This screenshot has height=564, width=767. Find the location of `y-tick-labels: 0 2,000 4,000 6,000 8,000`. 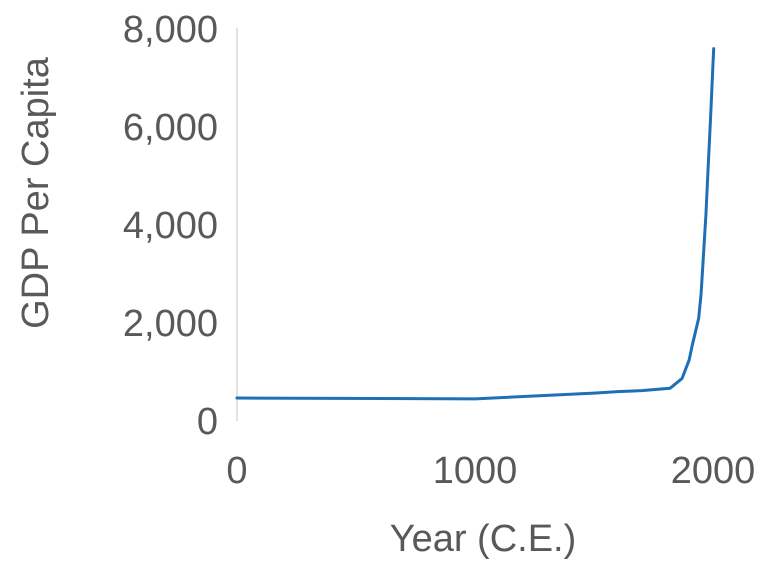

y-tick-labels: 0 2,000 4,000 6,000 8,000 is located at coordinates (170, 226).